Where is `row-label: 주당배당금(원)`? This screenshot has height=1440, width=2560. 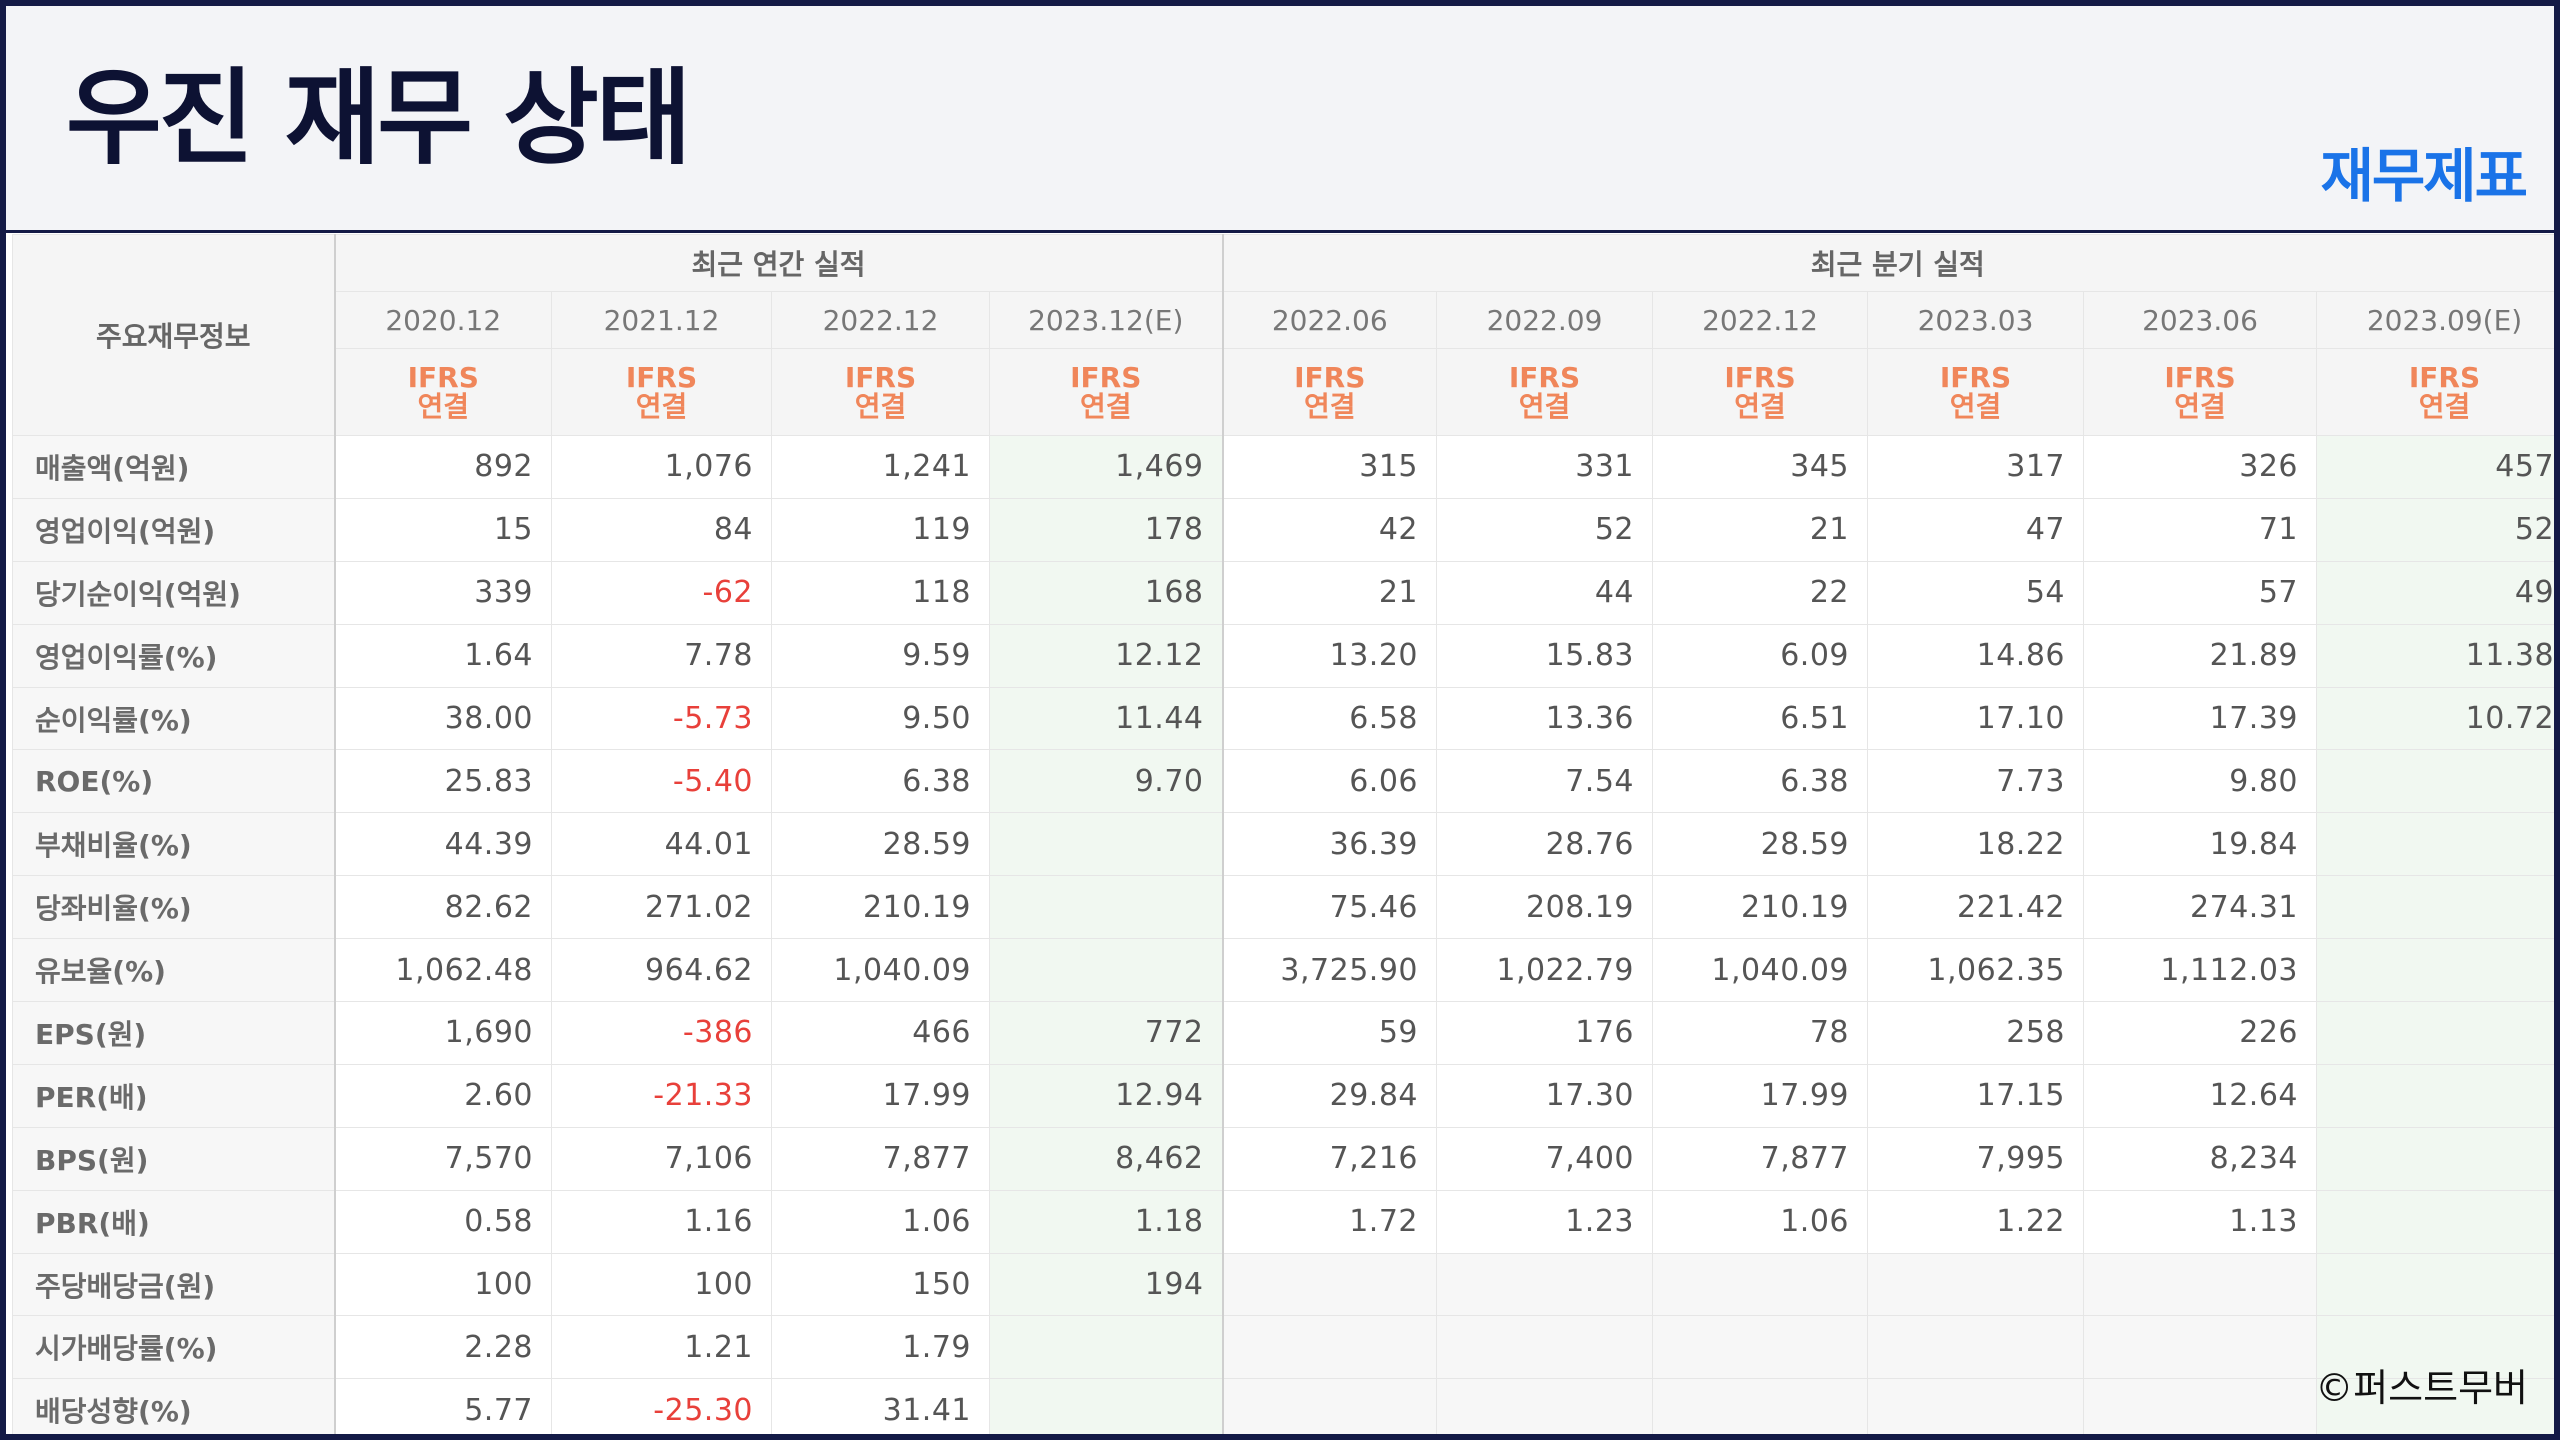
row-label: 주당배당금(원) is located at coordinates (174, 1284).